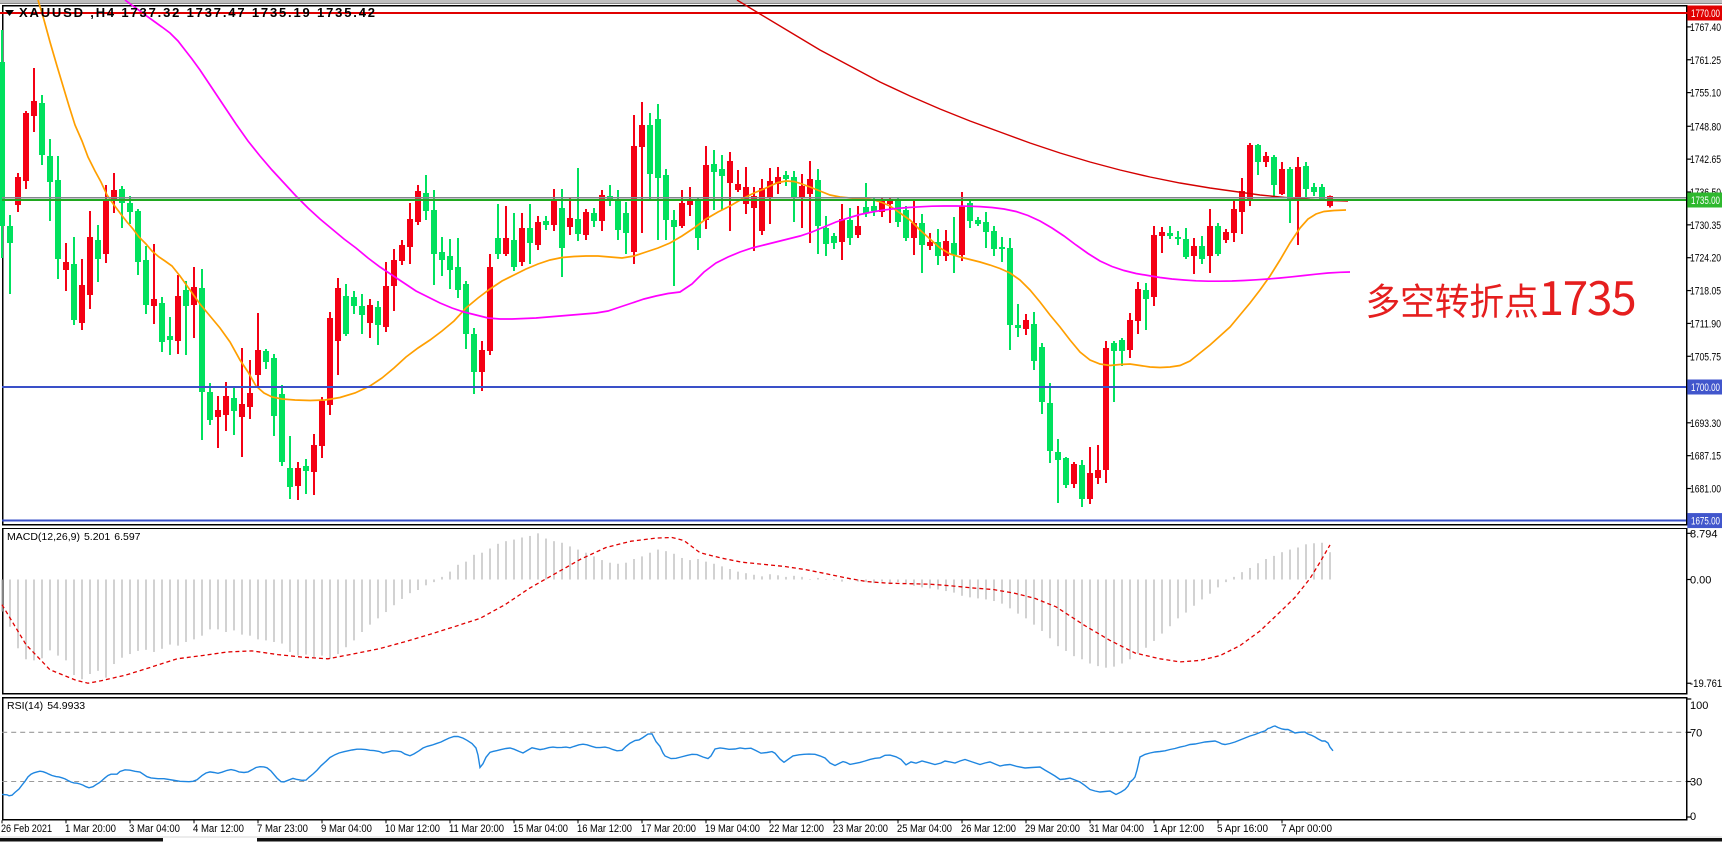 The image size is (1722, 843). I want to click on time-label: 3 Mar 04:00, so click(154, 829).